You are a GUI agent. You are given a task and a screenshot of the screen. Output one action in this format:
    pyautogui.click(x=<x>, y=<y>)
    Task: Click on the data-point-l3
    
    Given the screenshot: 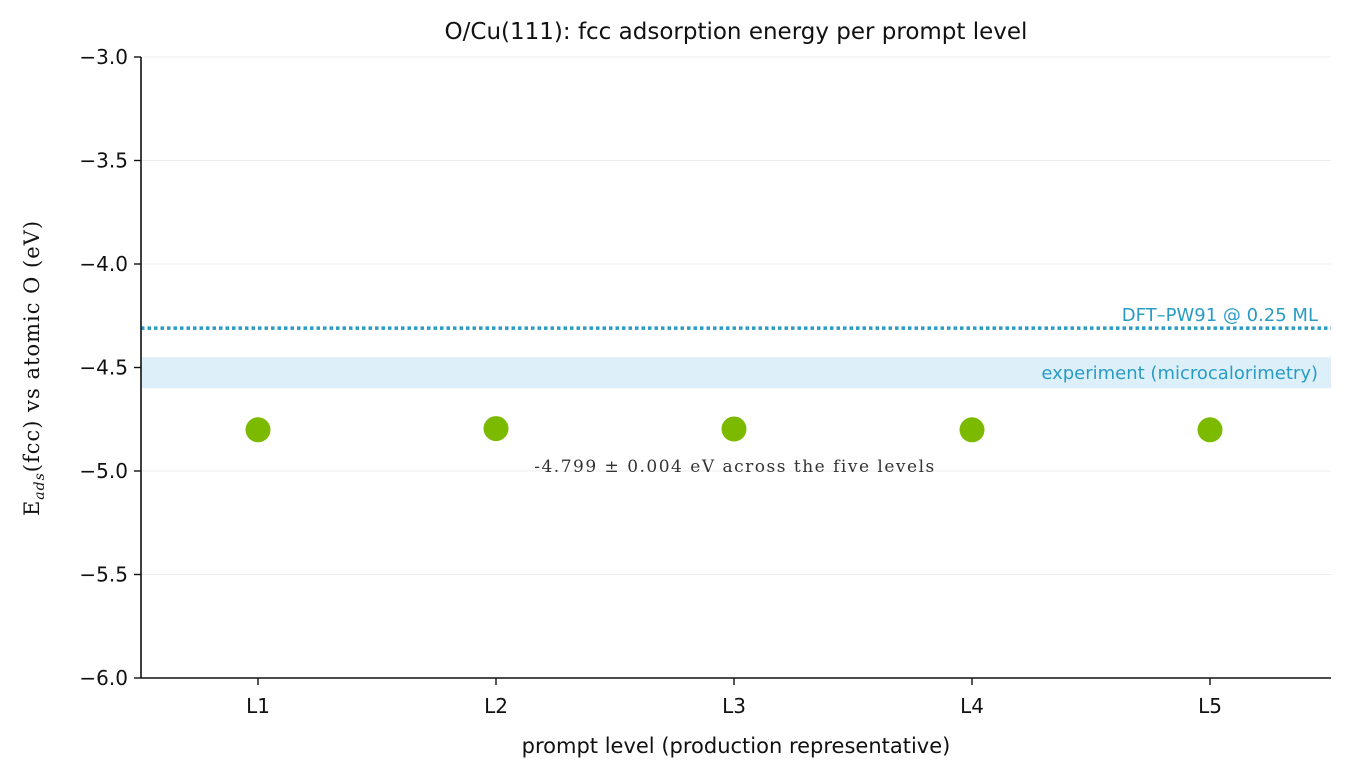 What is the action you would take?
    pyautogui.click(x=734, y=429)
    